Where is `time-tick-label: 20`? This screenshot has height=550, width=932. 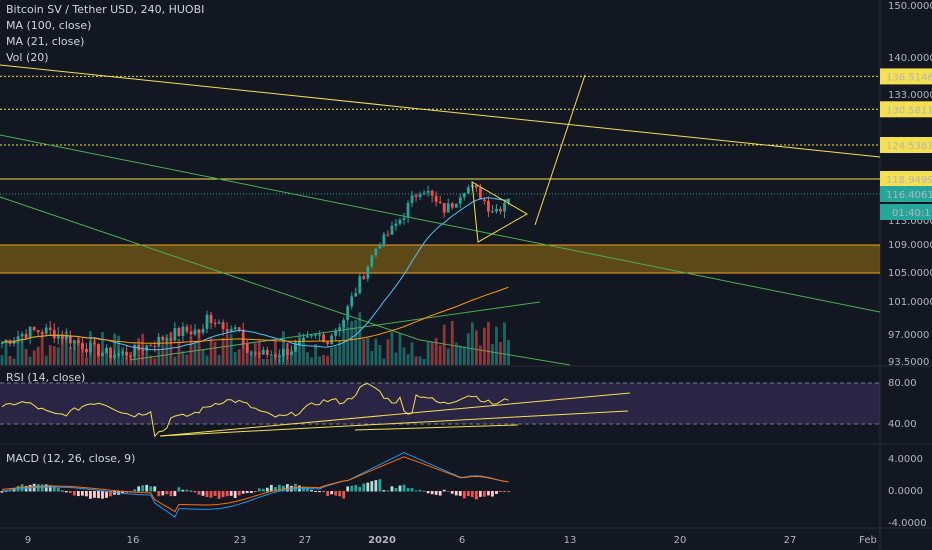 time-tick-label: 20 is located at coordinates (680, 540).